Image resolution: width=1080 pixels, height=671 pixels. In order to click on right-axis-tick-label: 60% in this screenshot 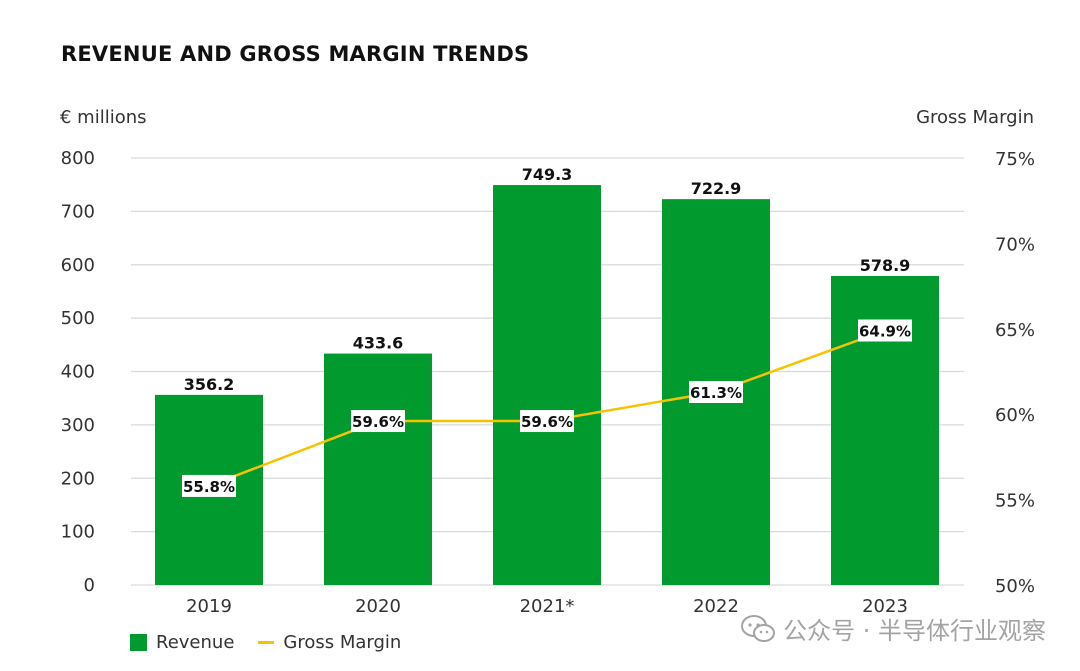, I will do `click(1015, 415)`.